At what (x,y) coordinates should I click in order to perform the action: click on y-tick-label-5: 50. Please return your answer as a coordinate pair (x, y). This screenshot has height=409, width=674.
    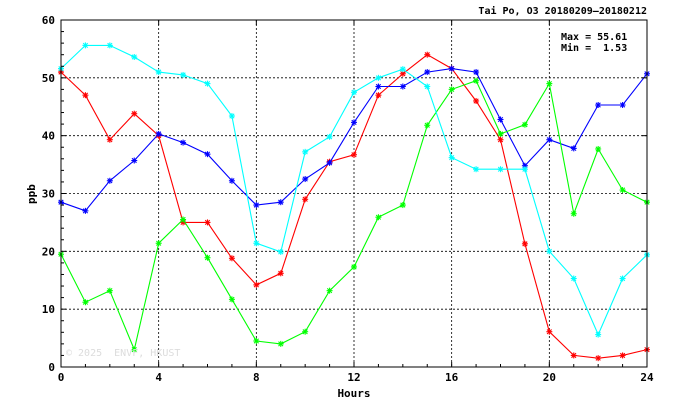
    Looking at the image, I should click on (48, 78).